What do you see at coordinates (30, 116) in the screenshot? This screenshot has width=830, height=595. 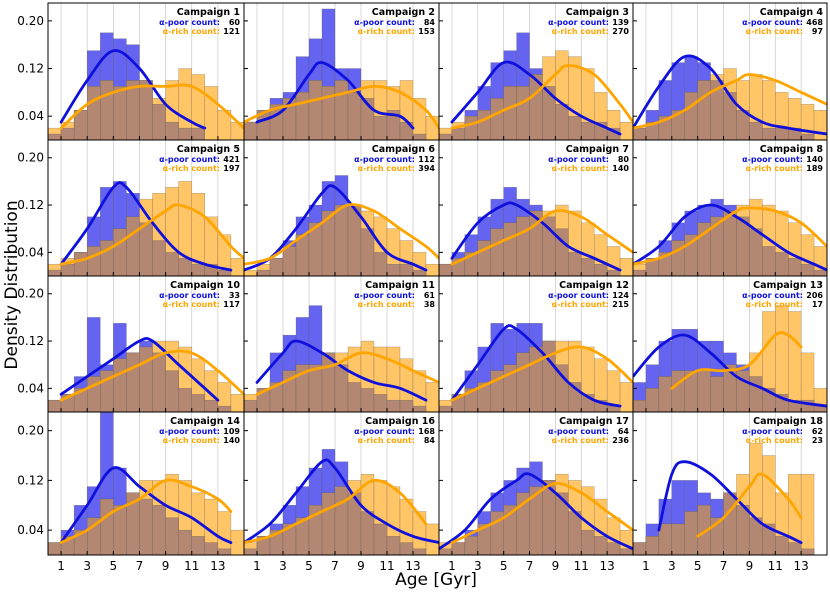 I see `y-tick-label: 0.04` at bounding box center [30, 116].